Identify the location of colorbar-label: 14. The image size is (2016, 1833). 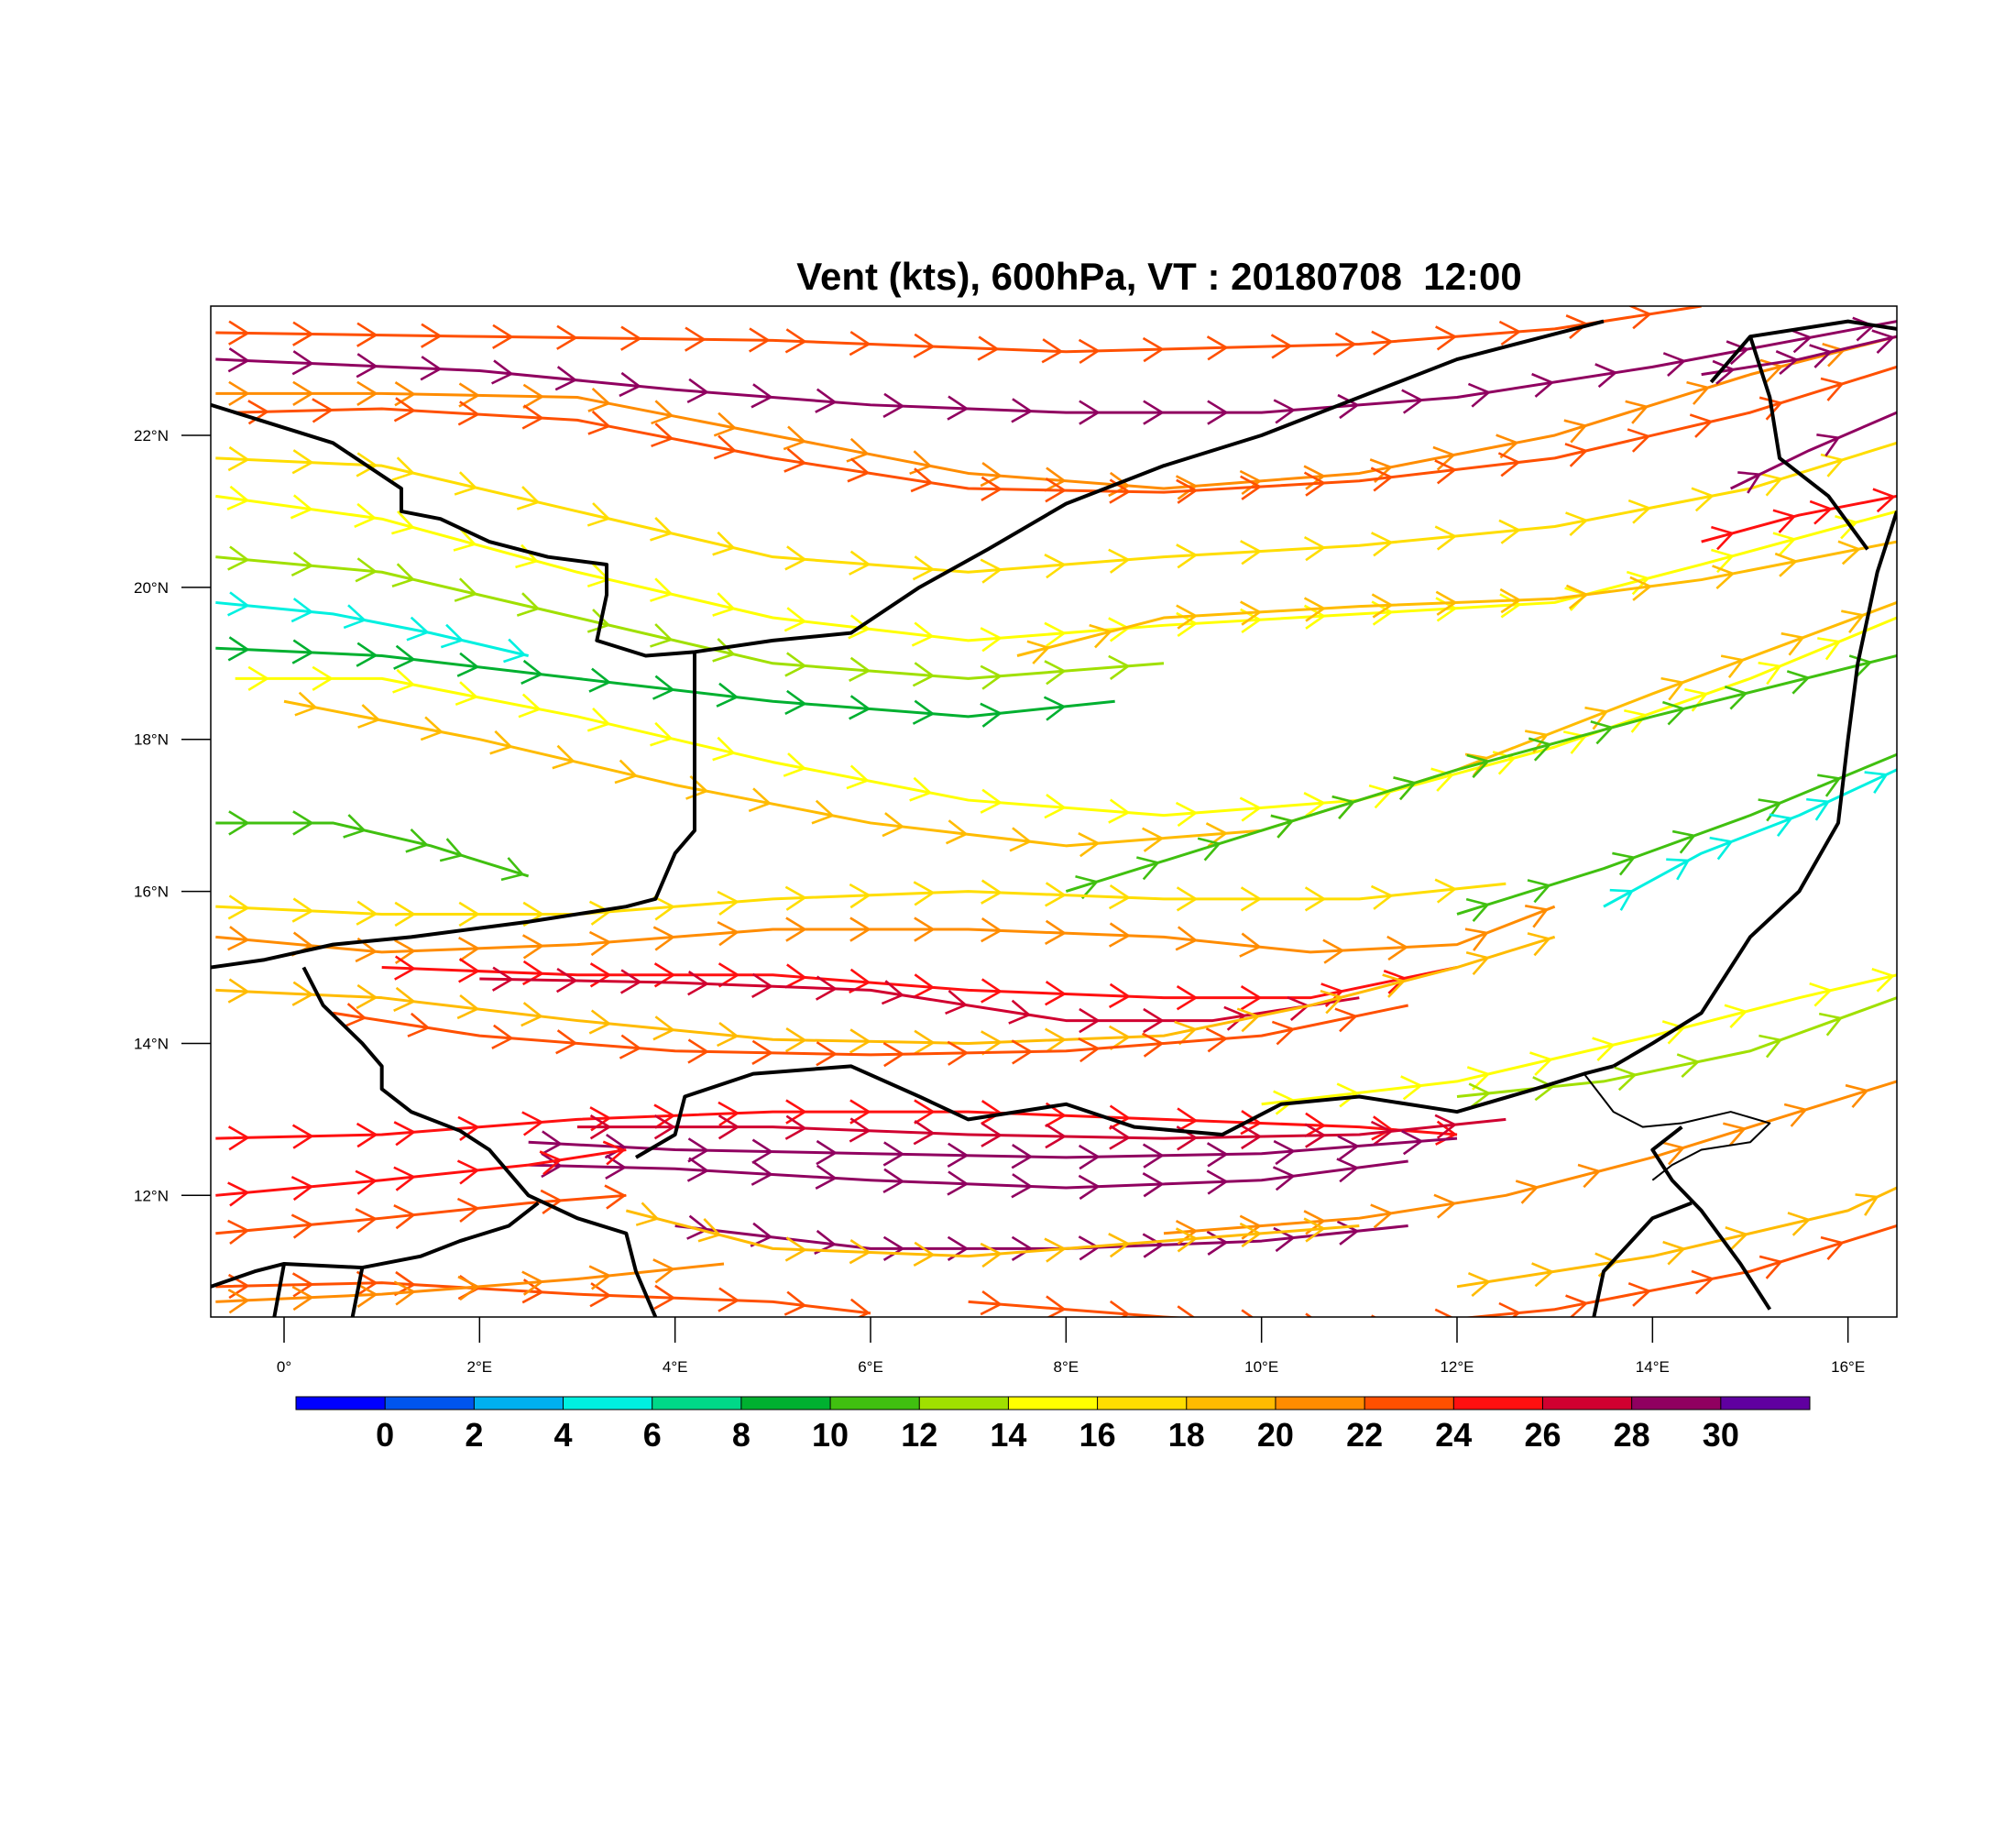
(1008, 1435).